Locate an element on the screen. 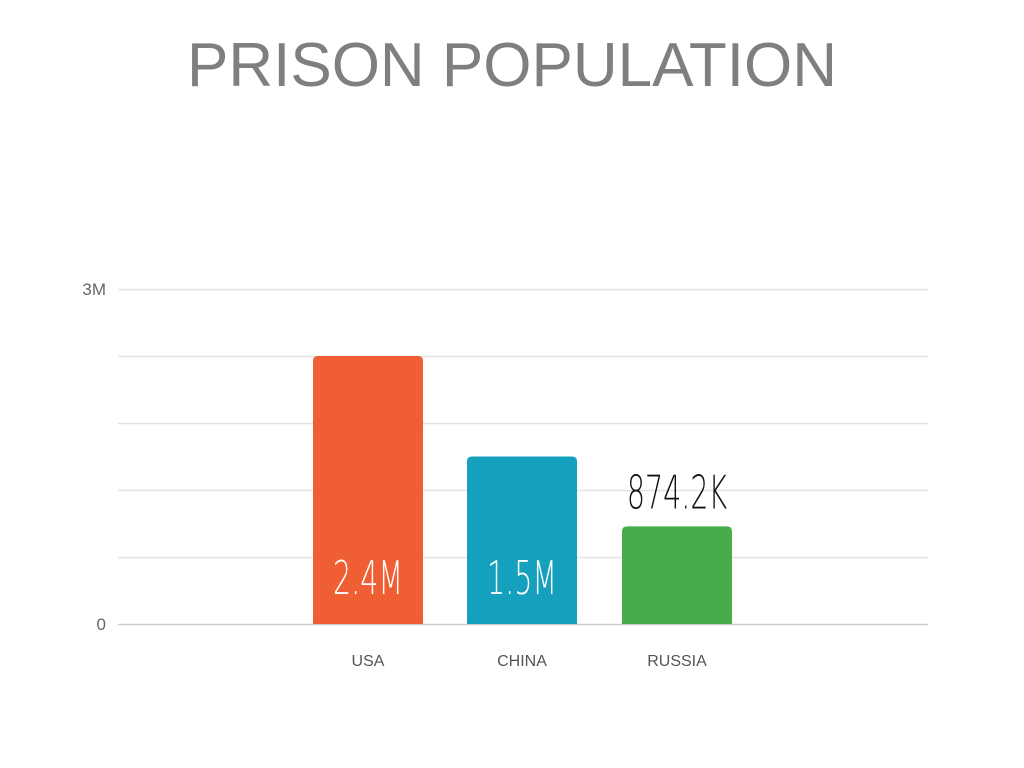  category-label-china: CHINA is located at coordinates (522, 661).